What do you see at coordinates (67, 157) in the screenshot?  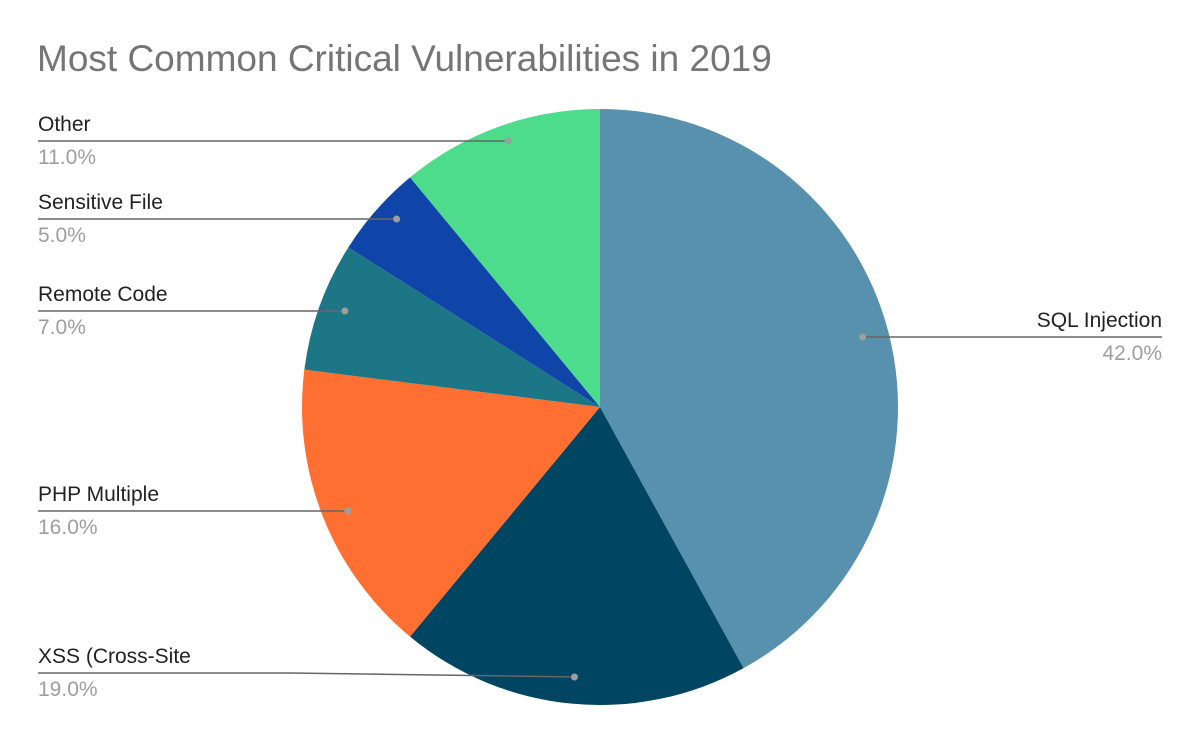 I see `slice-percent-label: 11.0%` at bounding box center [67, 157].